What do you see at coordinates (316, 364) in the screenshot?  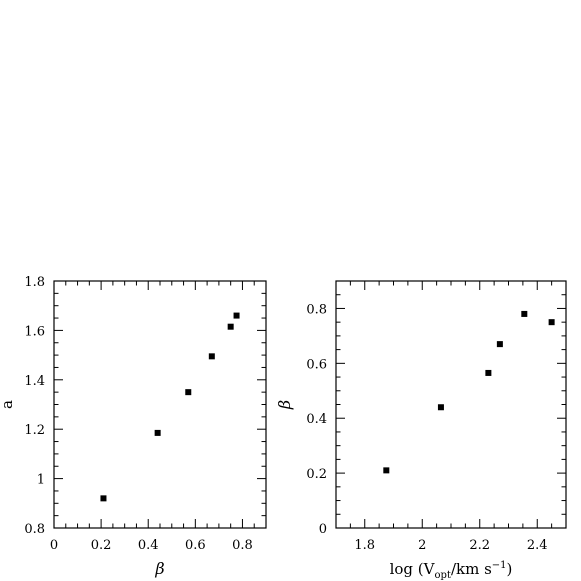 I see `y-tick-label: 0.6` at bounding box center [316, 364].